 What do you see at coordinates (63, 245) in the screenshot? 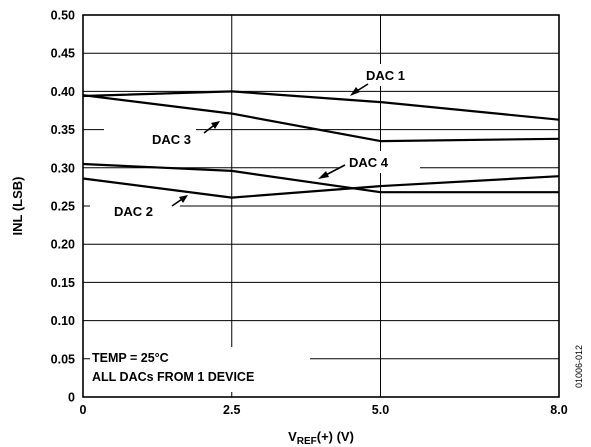
I see `y-tick-label: 0.20` at bounding box center [63, 245].